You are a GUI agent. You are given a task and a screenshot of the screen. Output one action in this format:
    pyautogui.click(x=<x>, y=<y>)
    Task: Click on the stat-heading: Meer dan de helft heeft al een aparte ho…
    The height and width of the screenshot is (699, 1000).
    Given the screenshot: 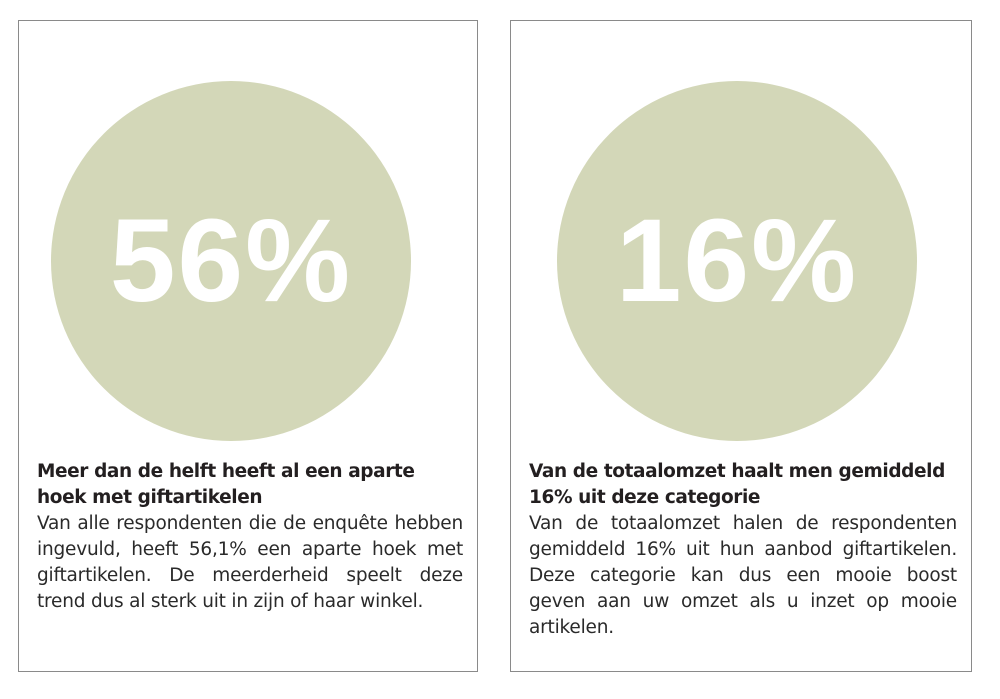 What is the action you would take?
    pyautogui.click(x=226, y=484)
    